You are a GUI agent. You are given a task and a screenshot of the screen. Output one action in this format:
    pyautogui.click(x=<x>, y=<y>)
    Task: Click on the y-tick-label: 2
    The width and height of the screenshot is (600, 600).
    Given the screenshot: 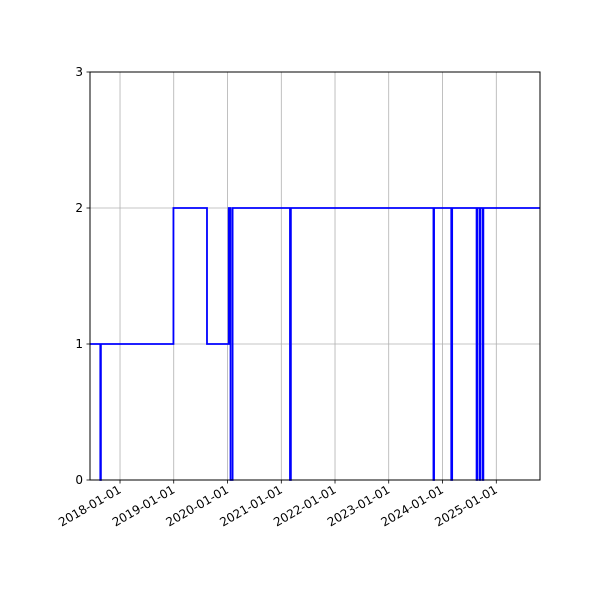 What is the action you would take?
    pyautogui.click(x=79, y=208)
    